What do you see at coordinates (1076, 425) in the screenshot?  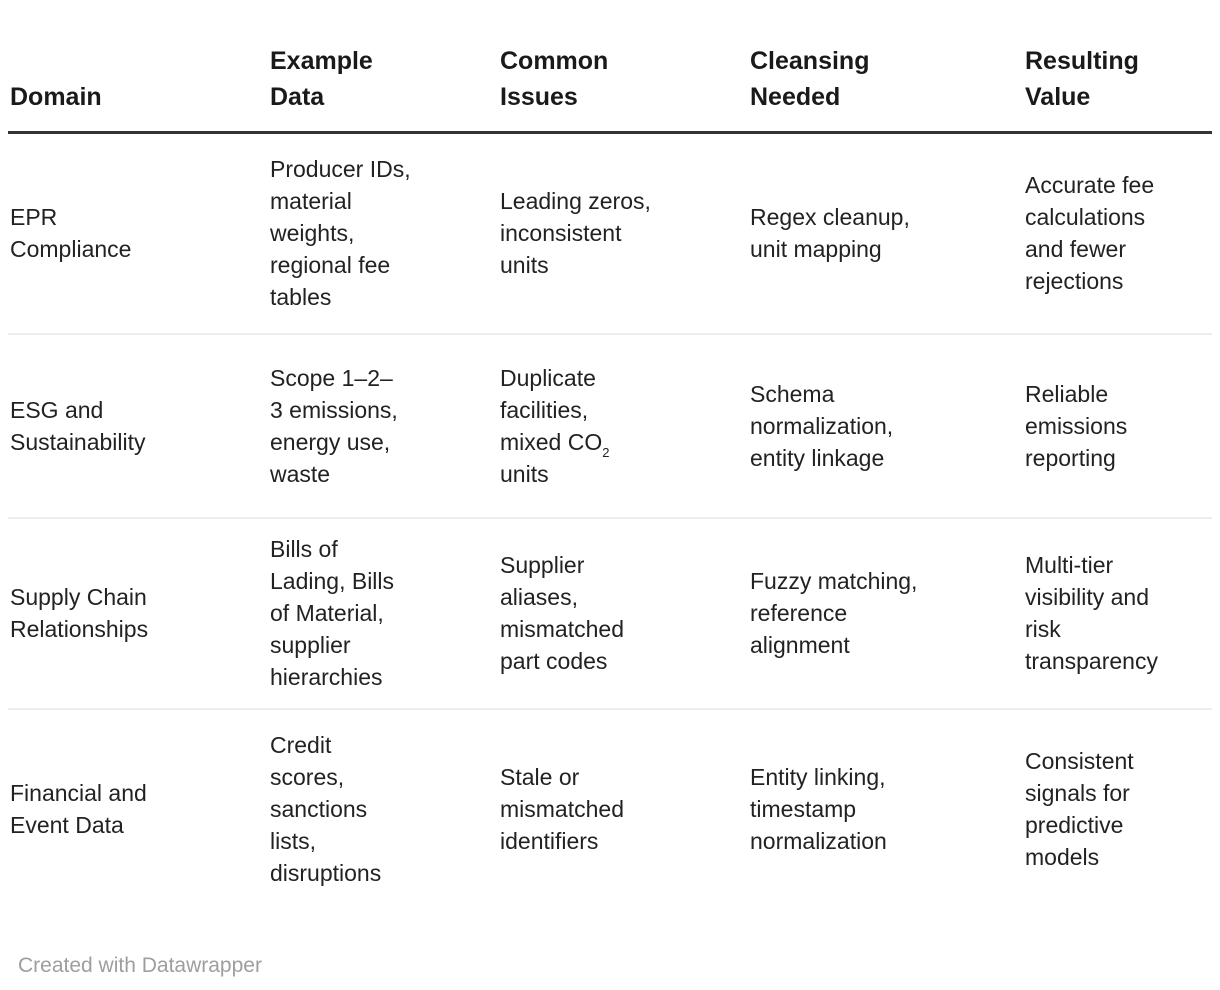 I see `cell-resulting-value: Reliable emissions reporting` at bounding box center [1076, 425].